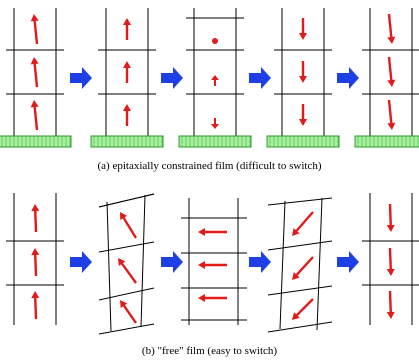 The width and height of the screenshot is (419, 364). What do you see at coordinates (209, 351) in the screenshot?
I see `caption-free-film: (b) "free" film (easy to switch)` at bounding box center [209, 351].